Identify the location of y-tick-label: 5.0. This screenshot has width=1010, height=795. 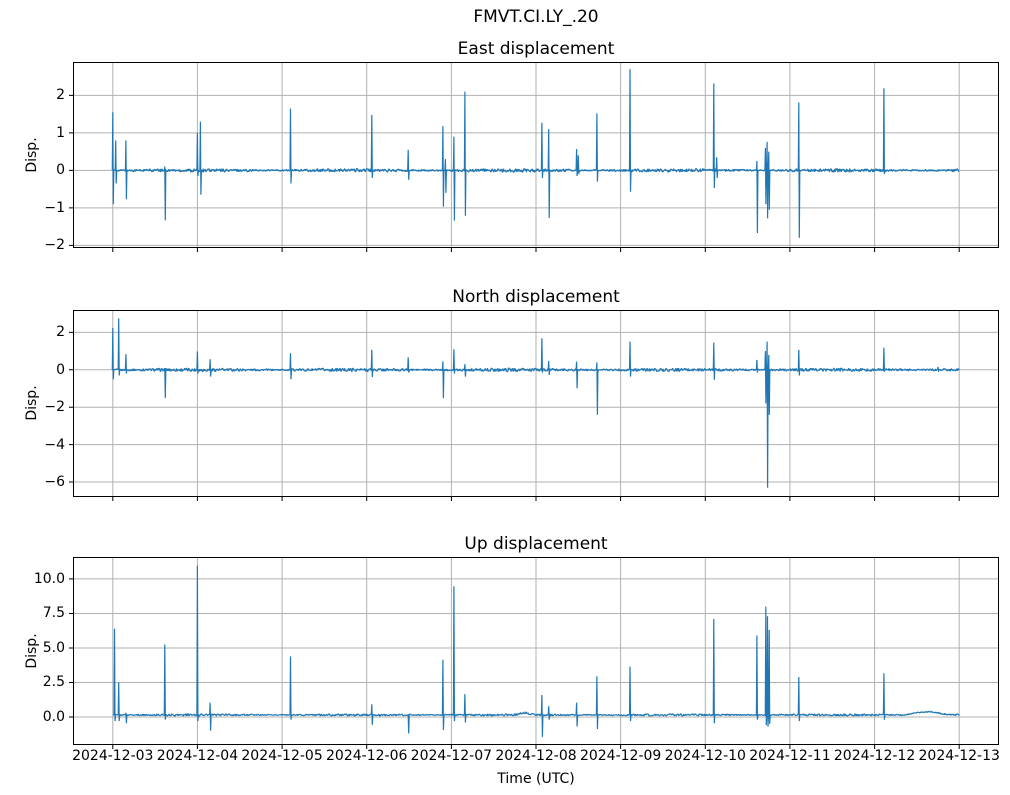
(53, 647).